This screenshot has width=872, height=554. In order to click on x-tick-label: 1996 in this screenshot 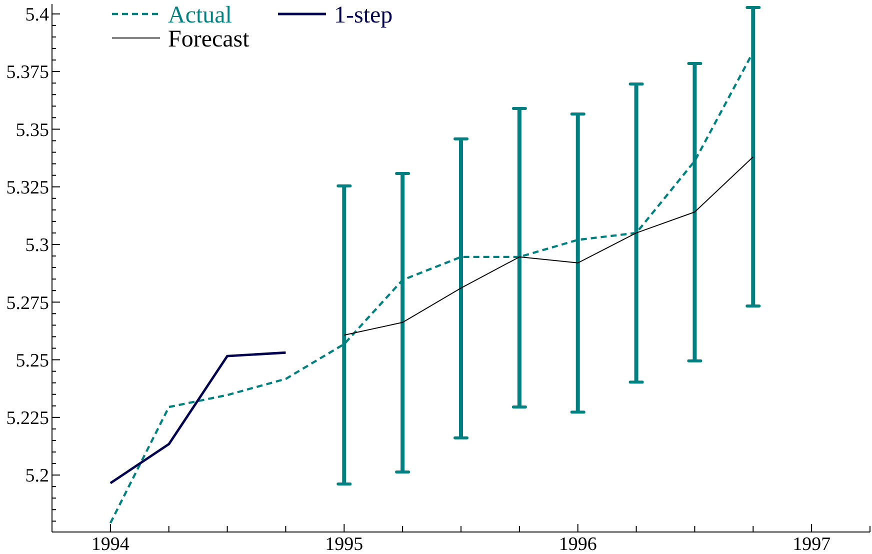, I will do `click(577, 544)`.